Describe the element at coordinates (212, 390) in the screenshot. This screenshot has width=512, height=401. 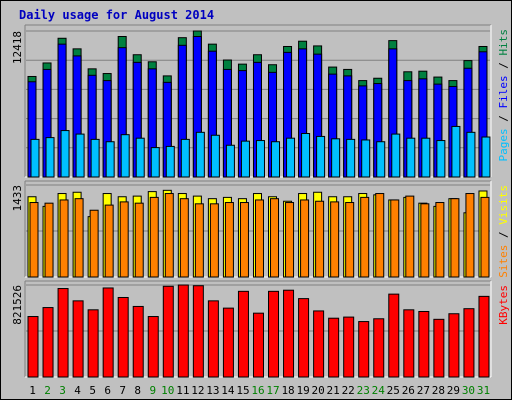
I see `day-label: 13` at that location.